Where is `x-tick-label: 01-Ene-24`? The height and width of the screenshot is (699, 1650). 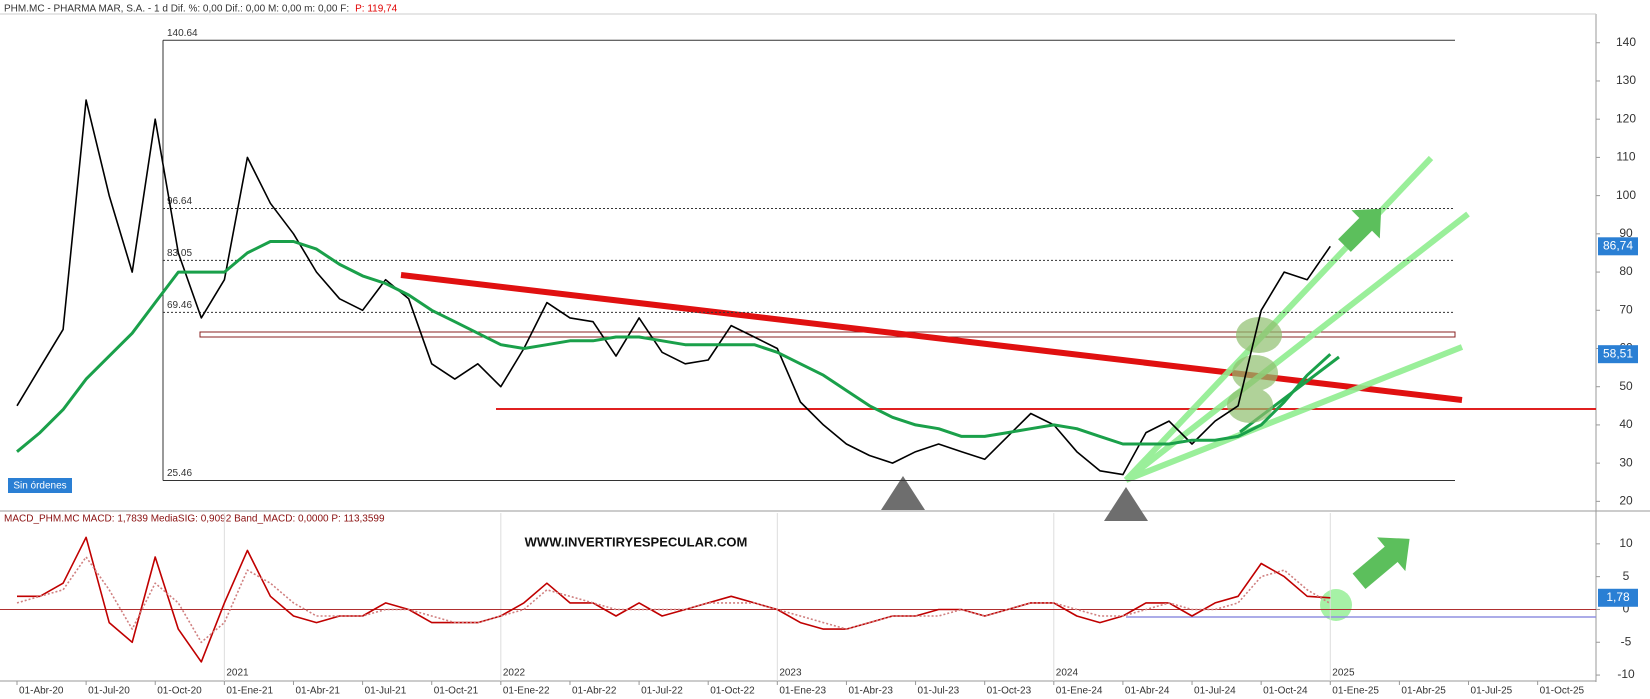
x-tick-label: 01-Ene-24 is located at coordinates (1079, 691).